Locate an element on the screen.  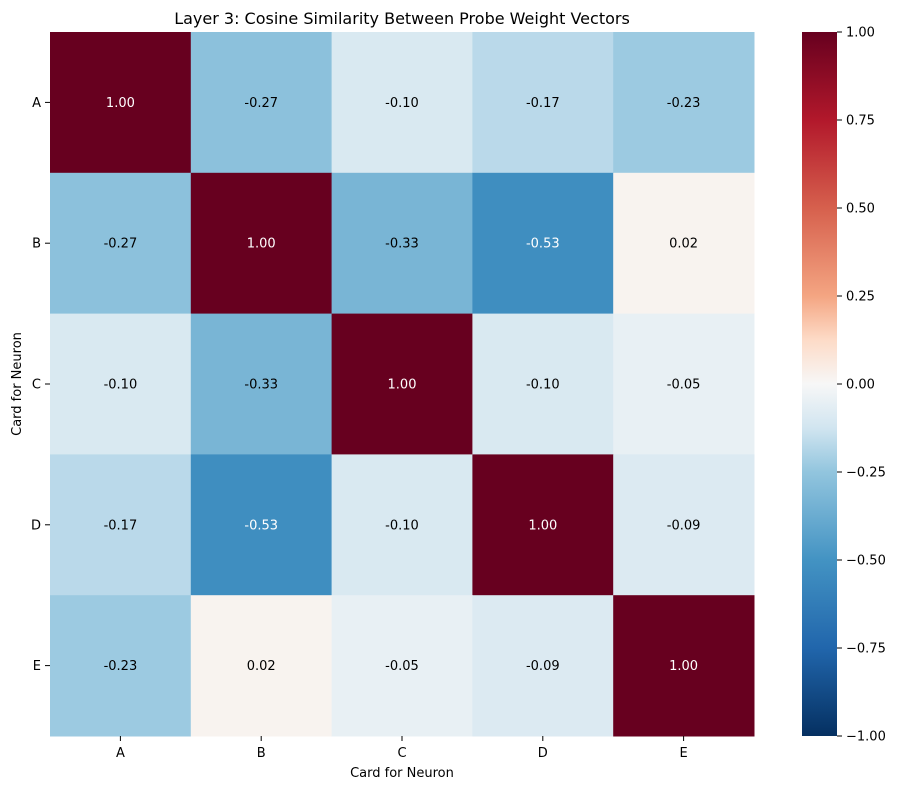
x-tick-label: B is located at coordinates (261, 753).